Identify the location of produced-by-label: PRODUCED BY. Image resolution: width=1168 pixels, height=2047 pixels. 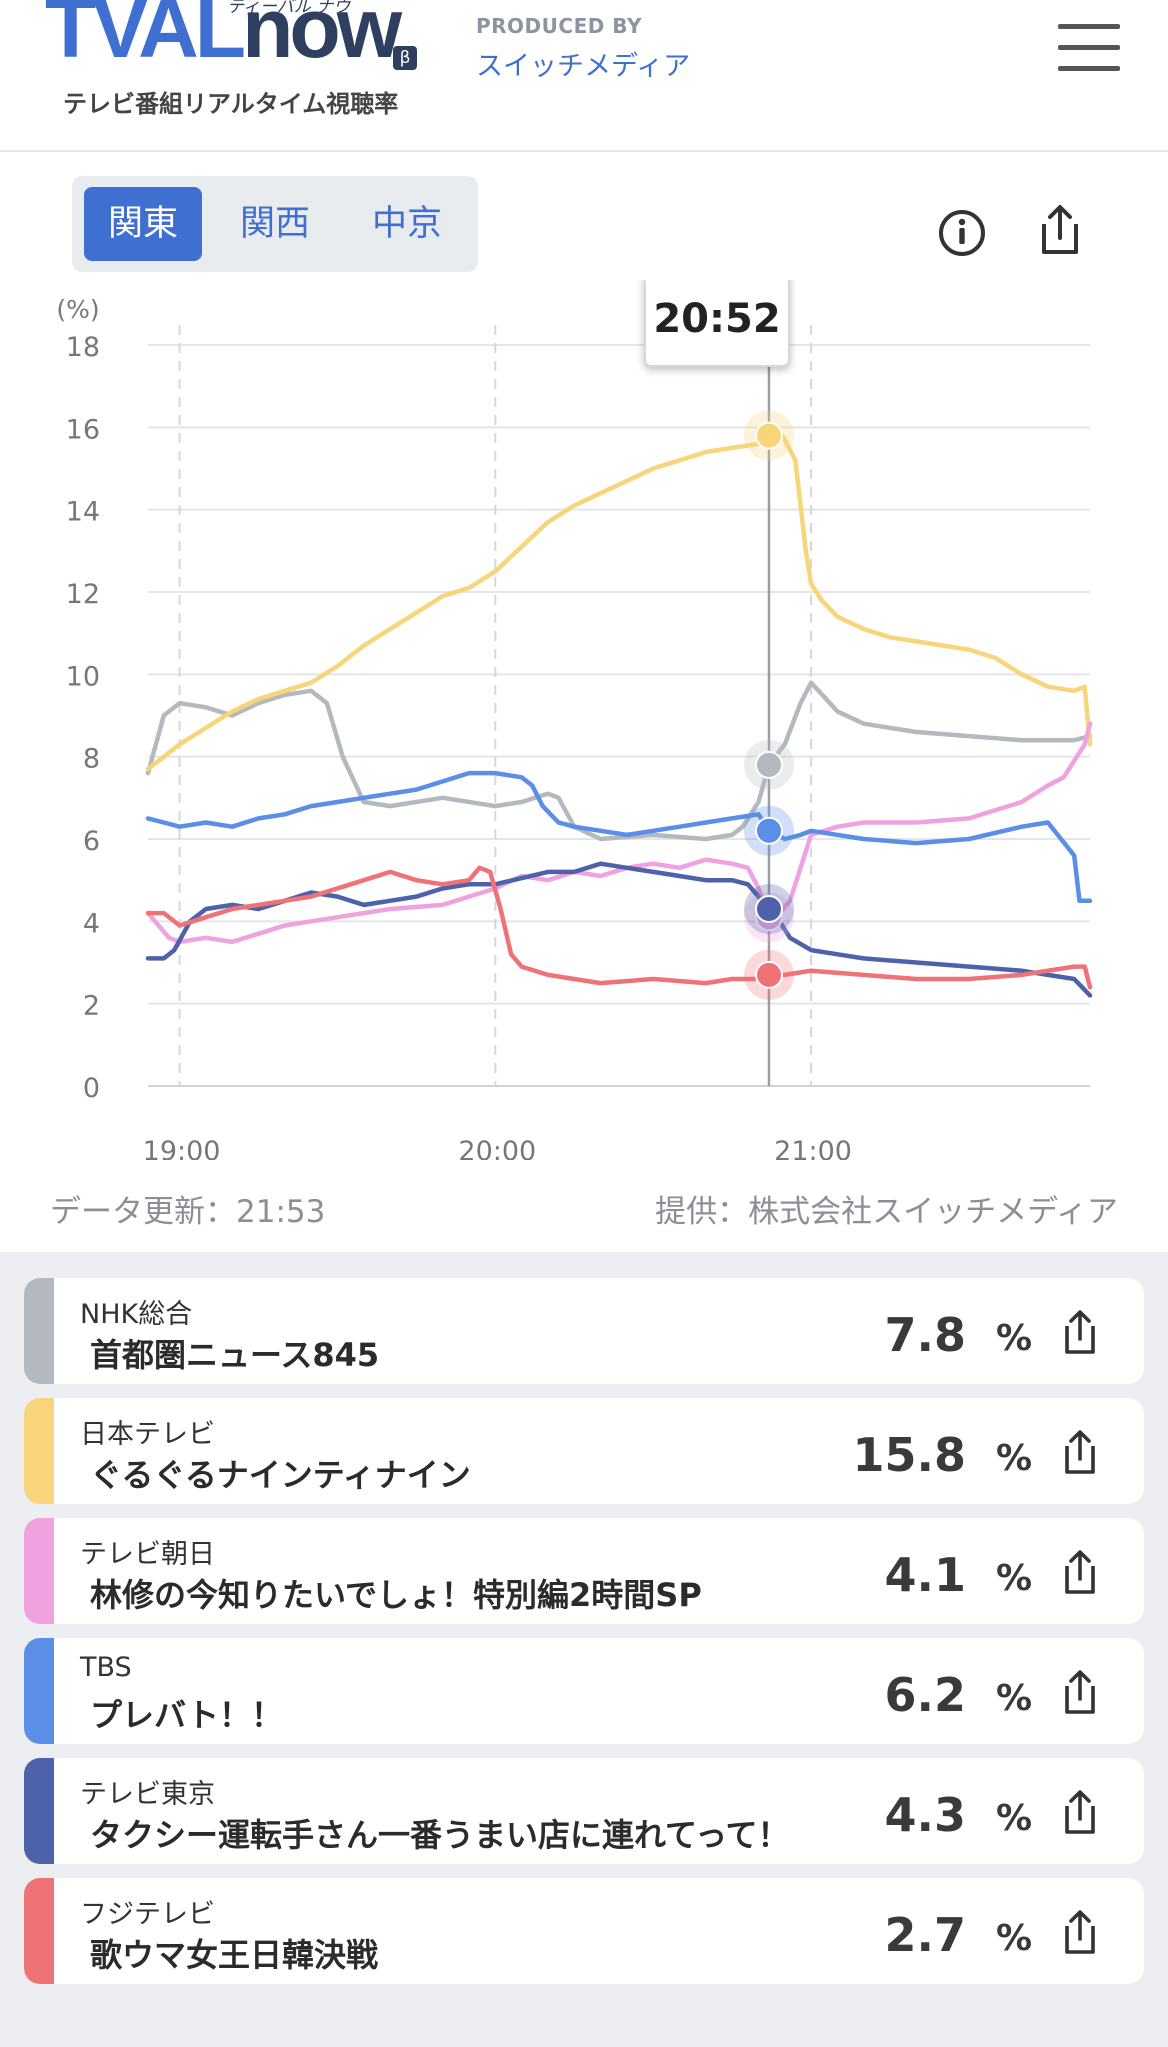
(559, 26).